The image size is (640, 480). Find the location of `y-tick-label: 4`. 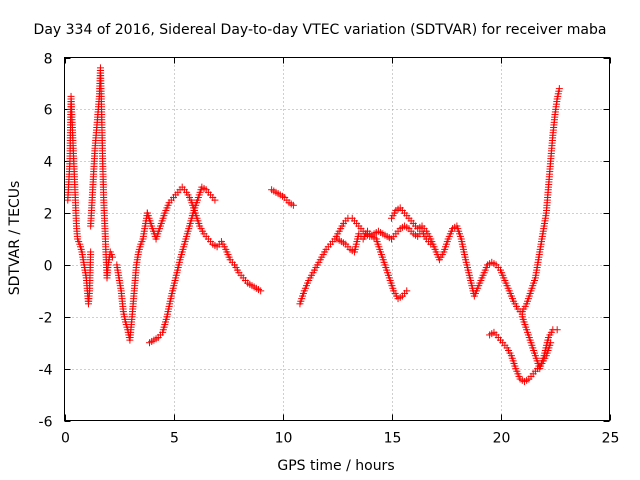

y-tick-label: 4 is located at coordinates (48, 163).